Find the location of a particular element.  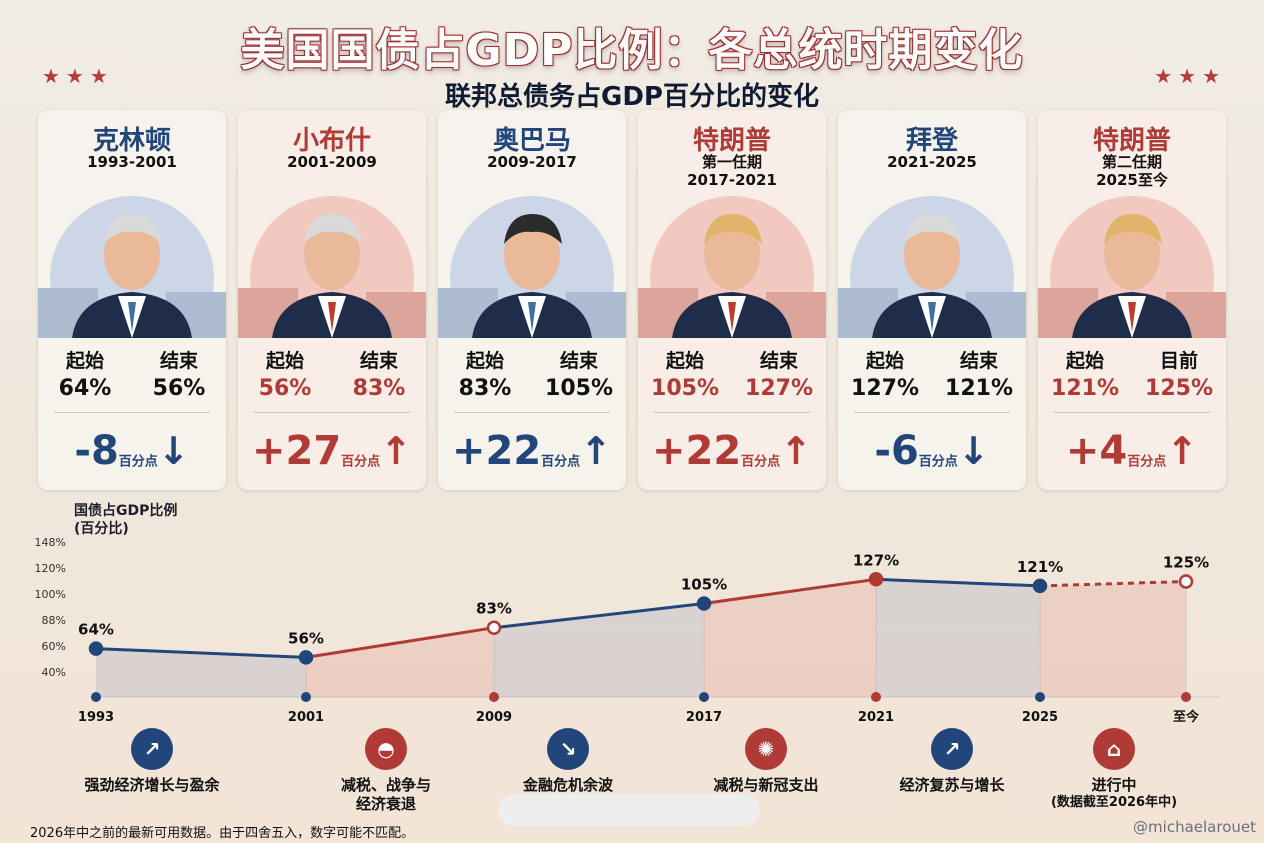

president-term: 第二任期 2025至今 is located at coordinates (1132, 171).